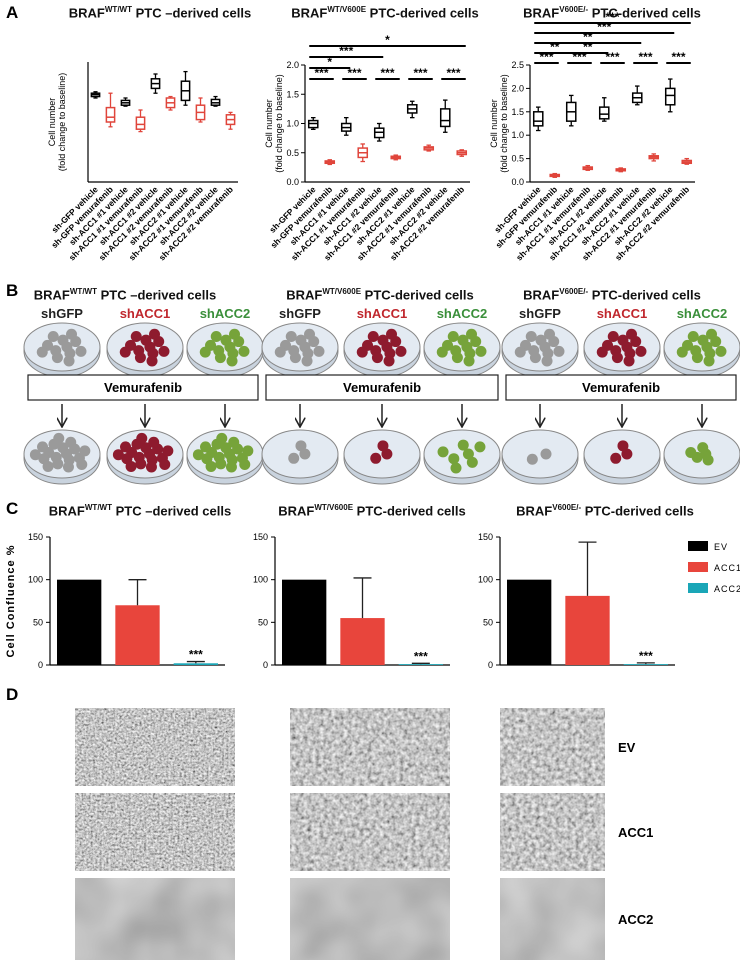  Describe the element at coordinates (12, 694) in the screenshot. I see `panel-label: D` at that location.